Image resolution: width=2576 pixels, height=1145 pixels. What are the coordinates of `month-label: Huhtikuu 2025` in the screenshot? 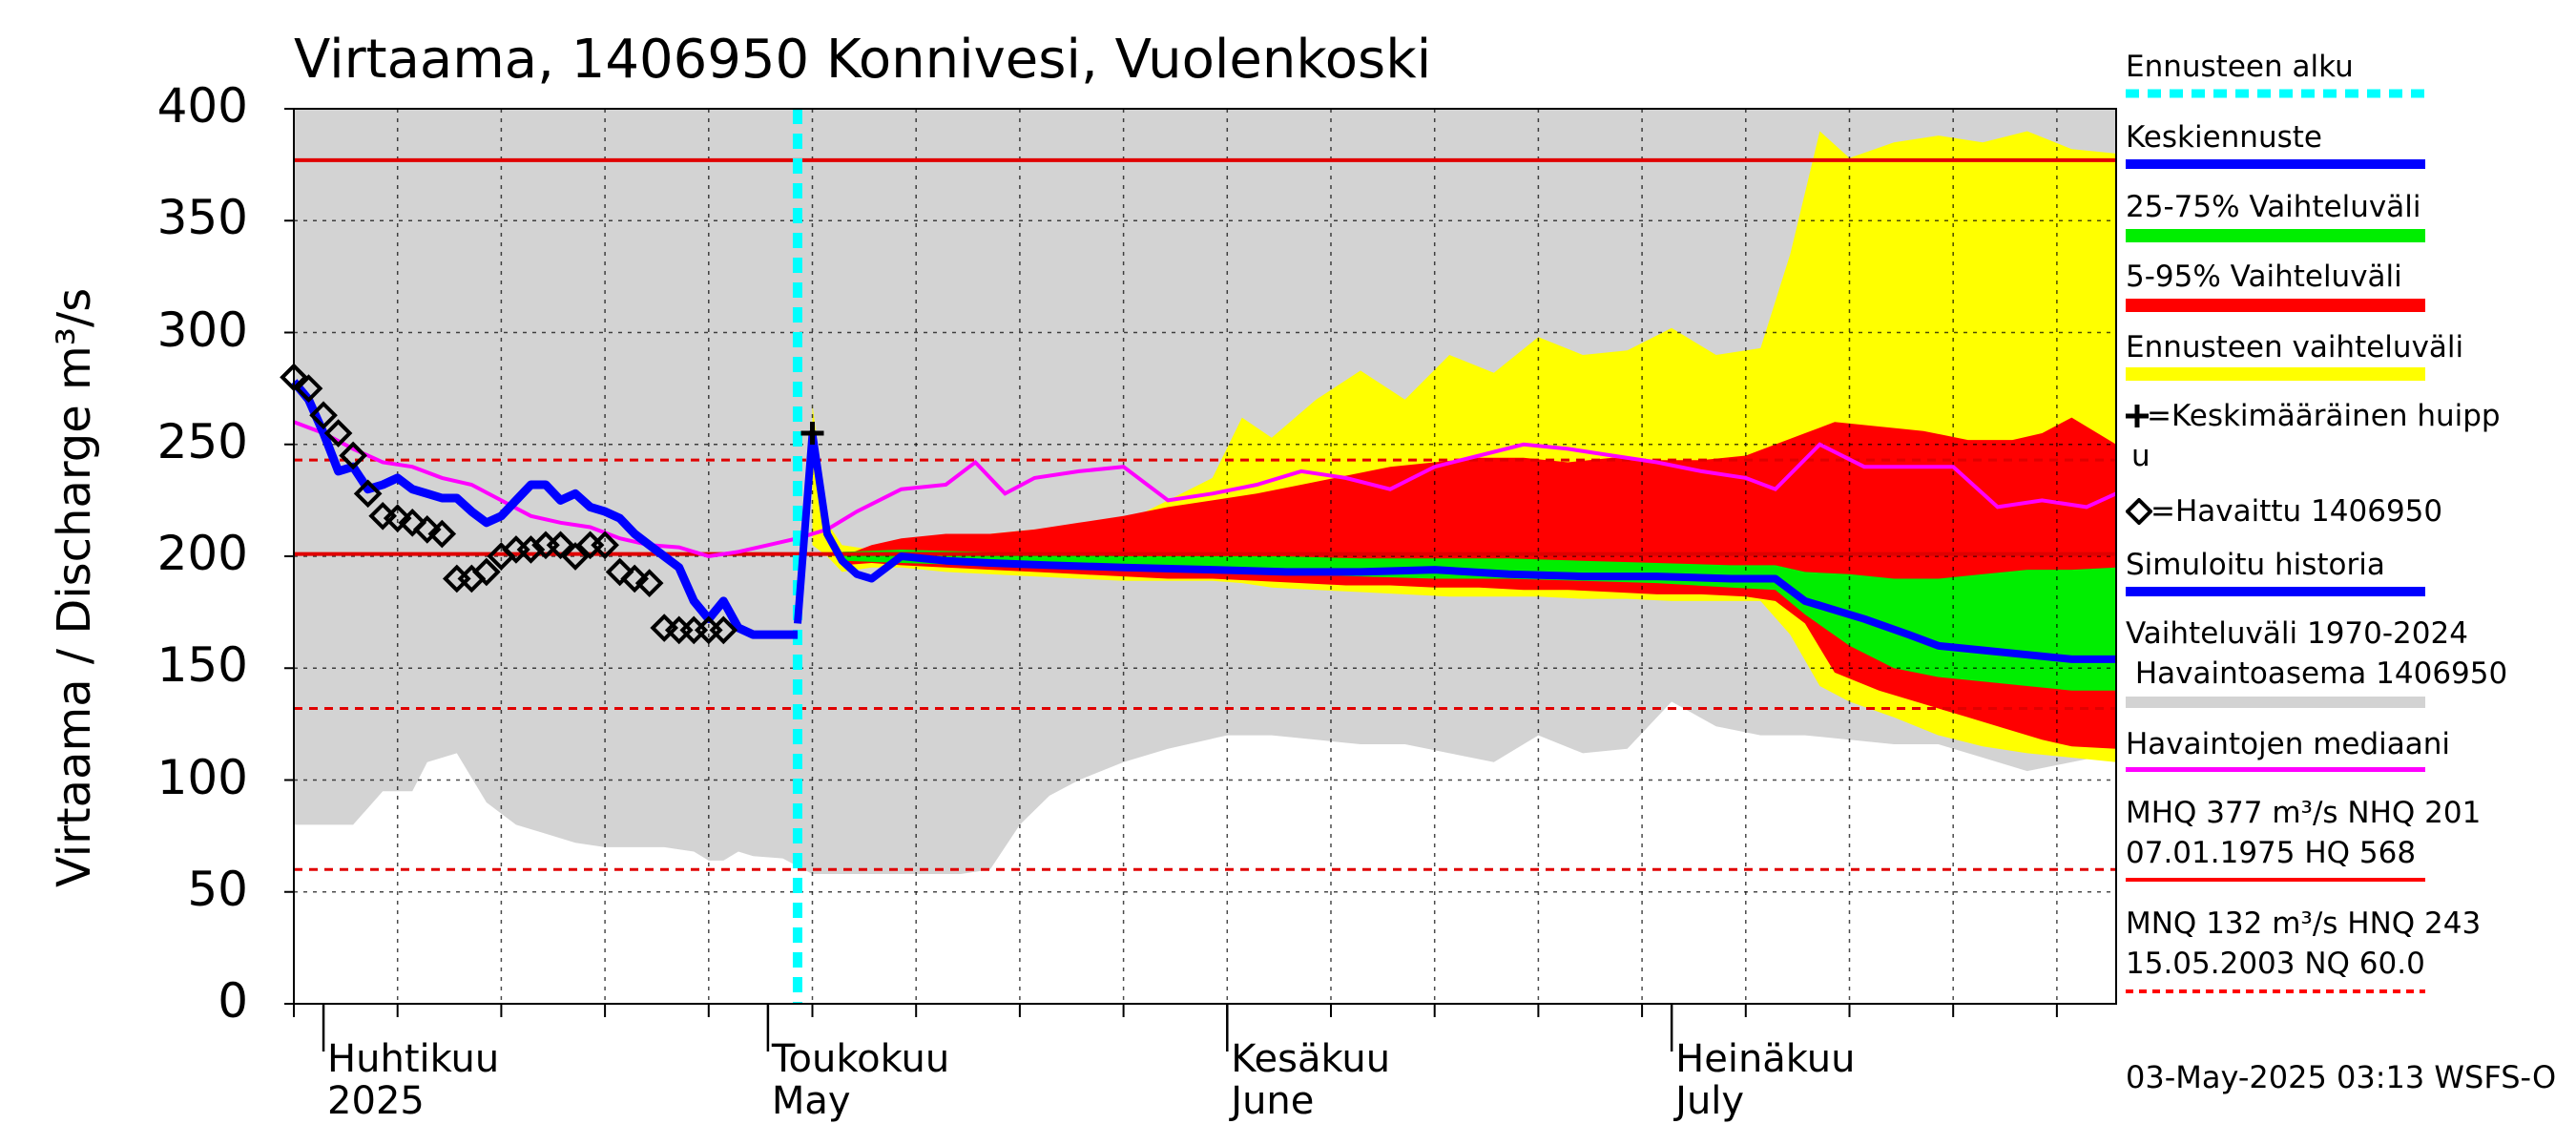 It's located at (413, 1080).